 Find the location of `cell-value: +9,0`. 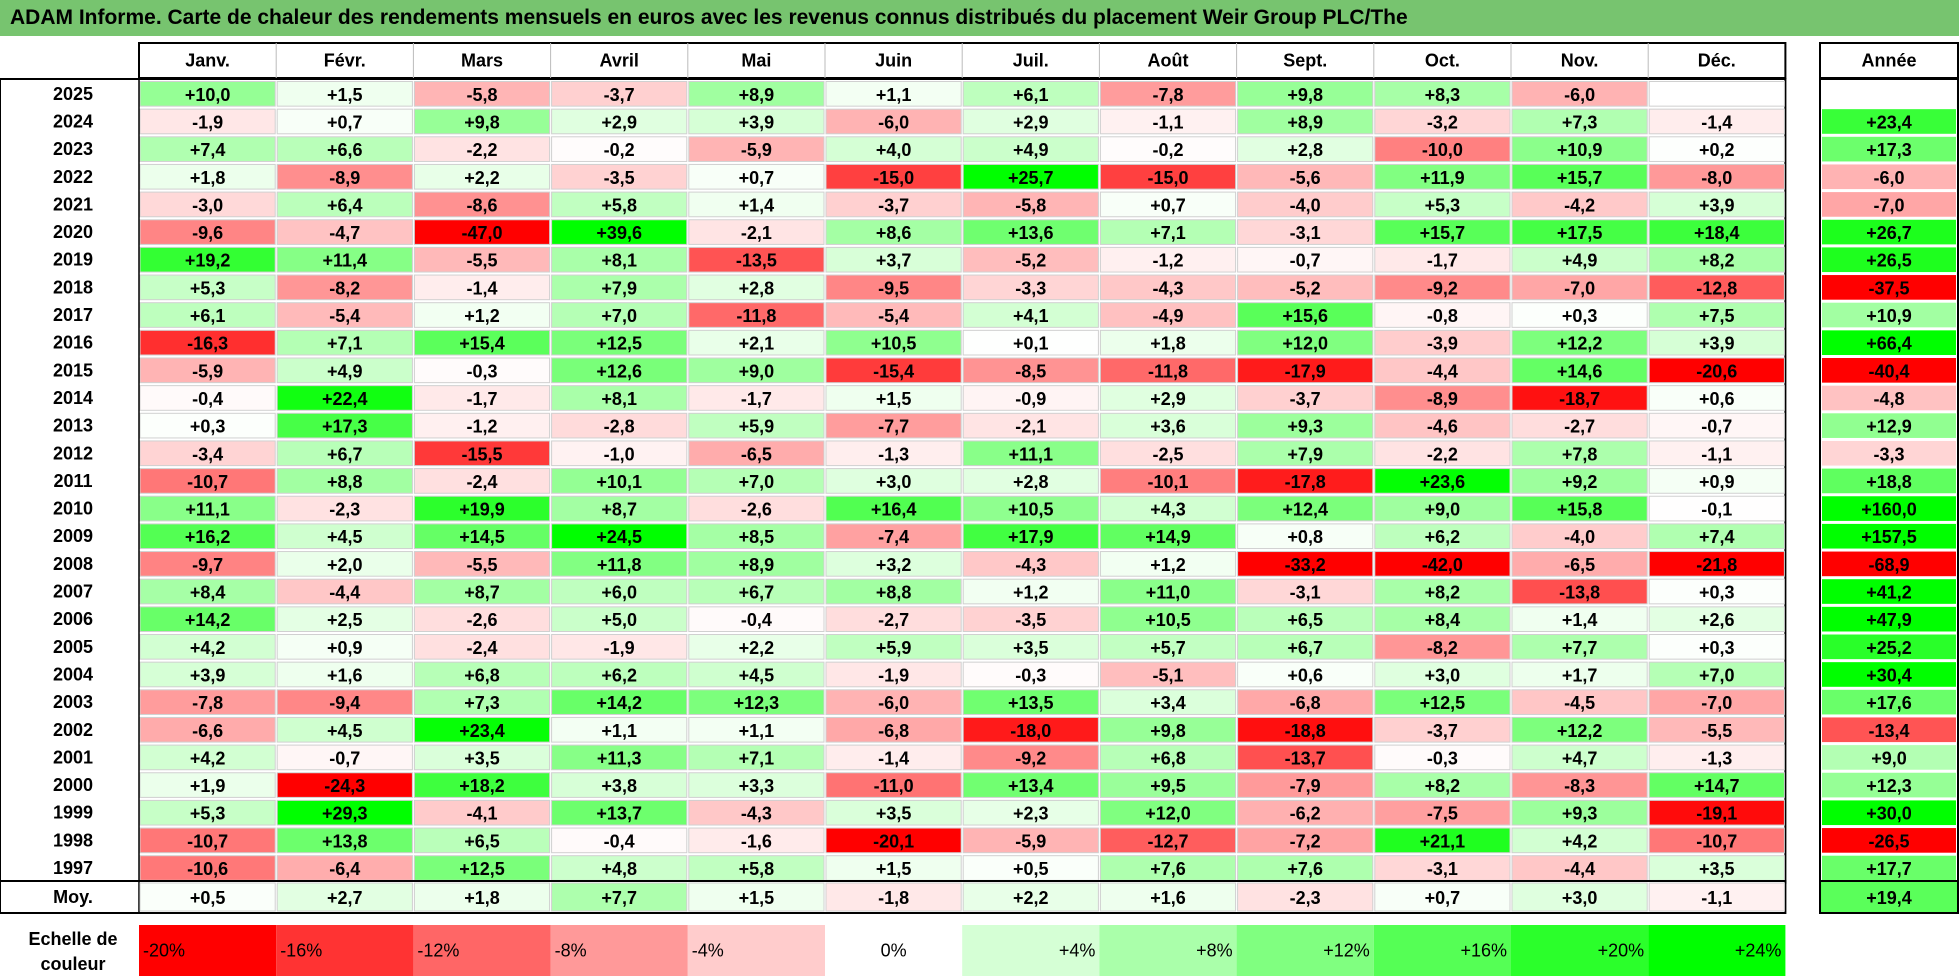

cell-value: +9,0 is located at coordinates (1443, 510).